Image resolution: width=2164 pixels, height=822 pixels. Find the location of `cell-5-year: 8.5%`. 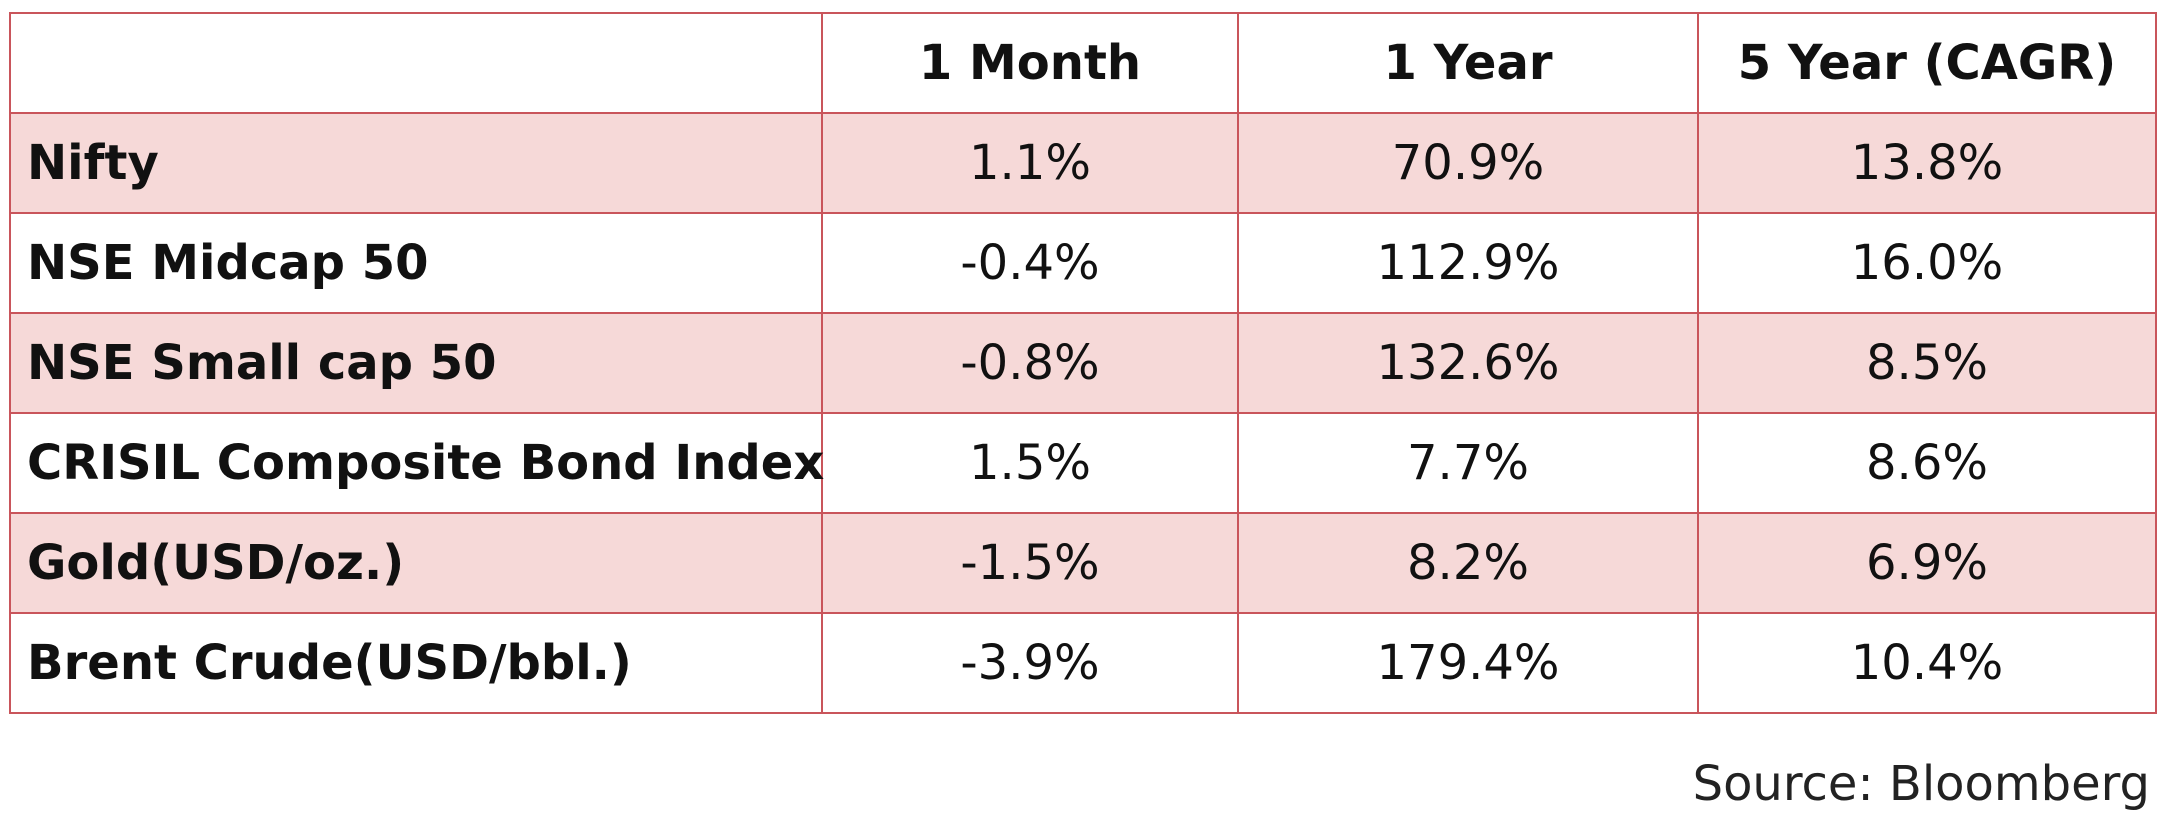

cell-5-year: 8.5% is located at coordinates (1927, 363).